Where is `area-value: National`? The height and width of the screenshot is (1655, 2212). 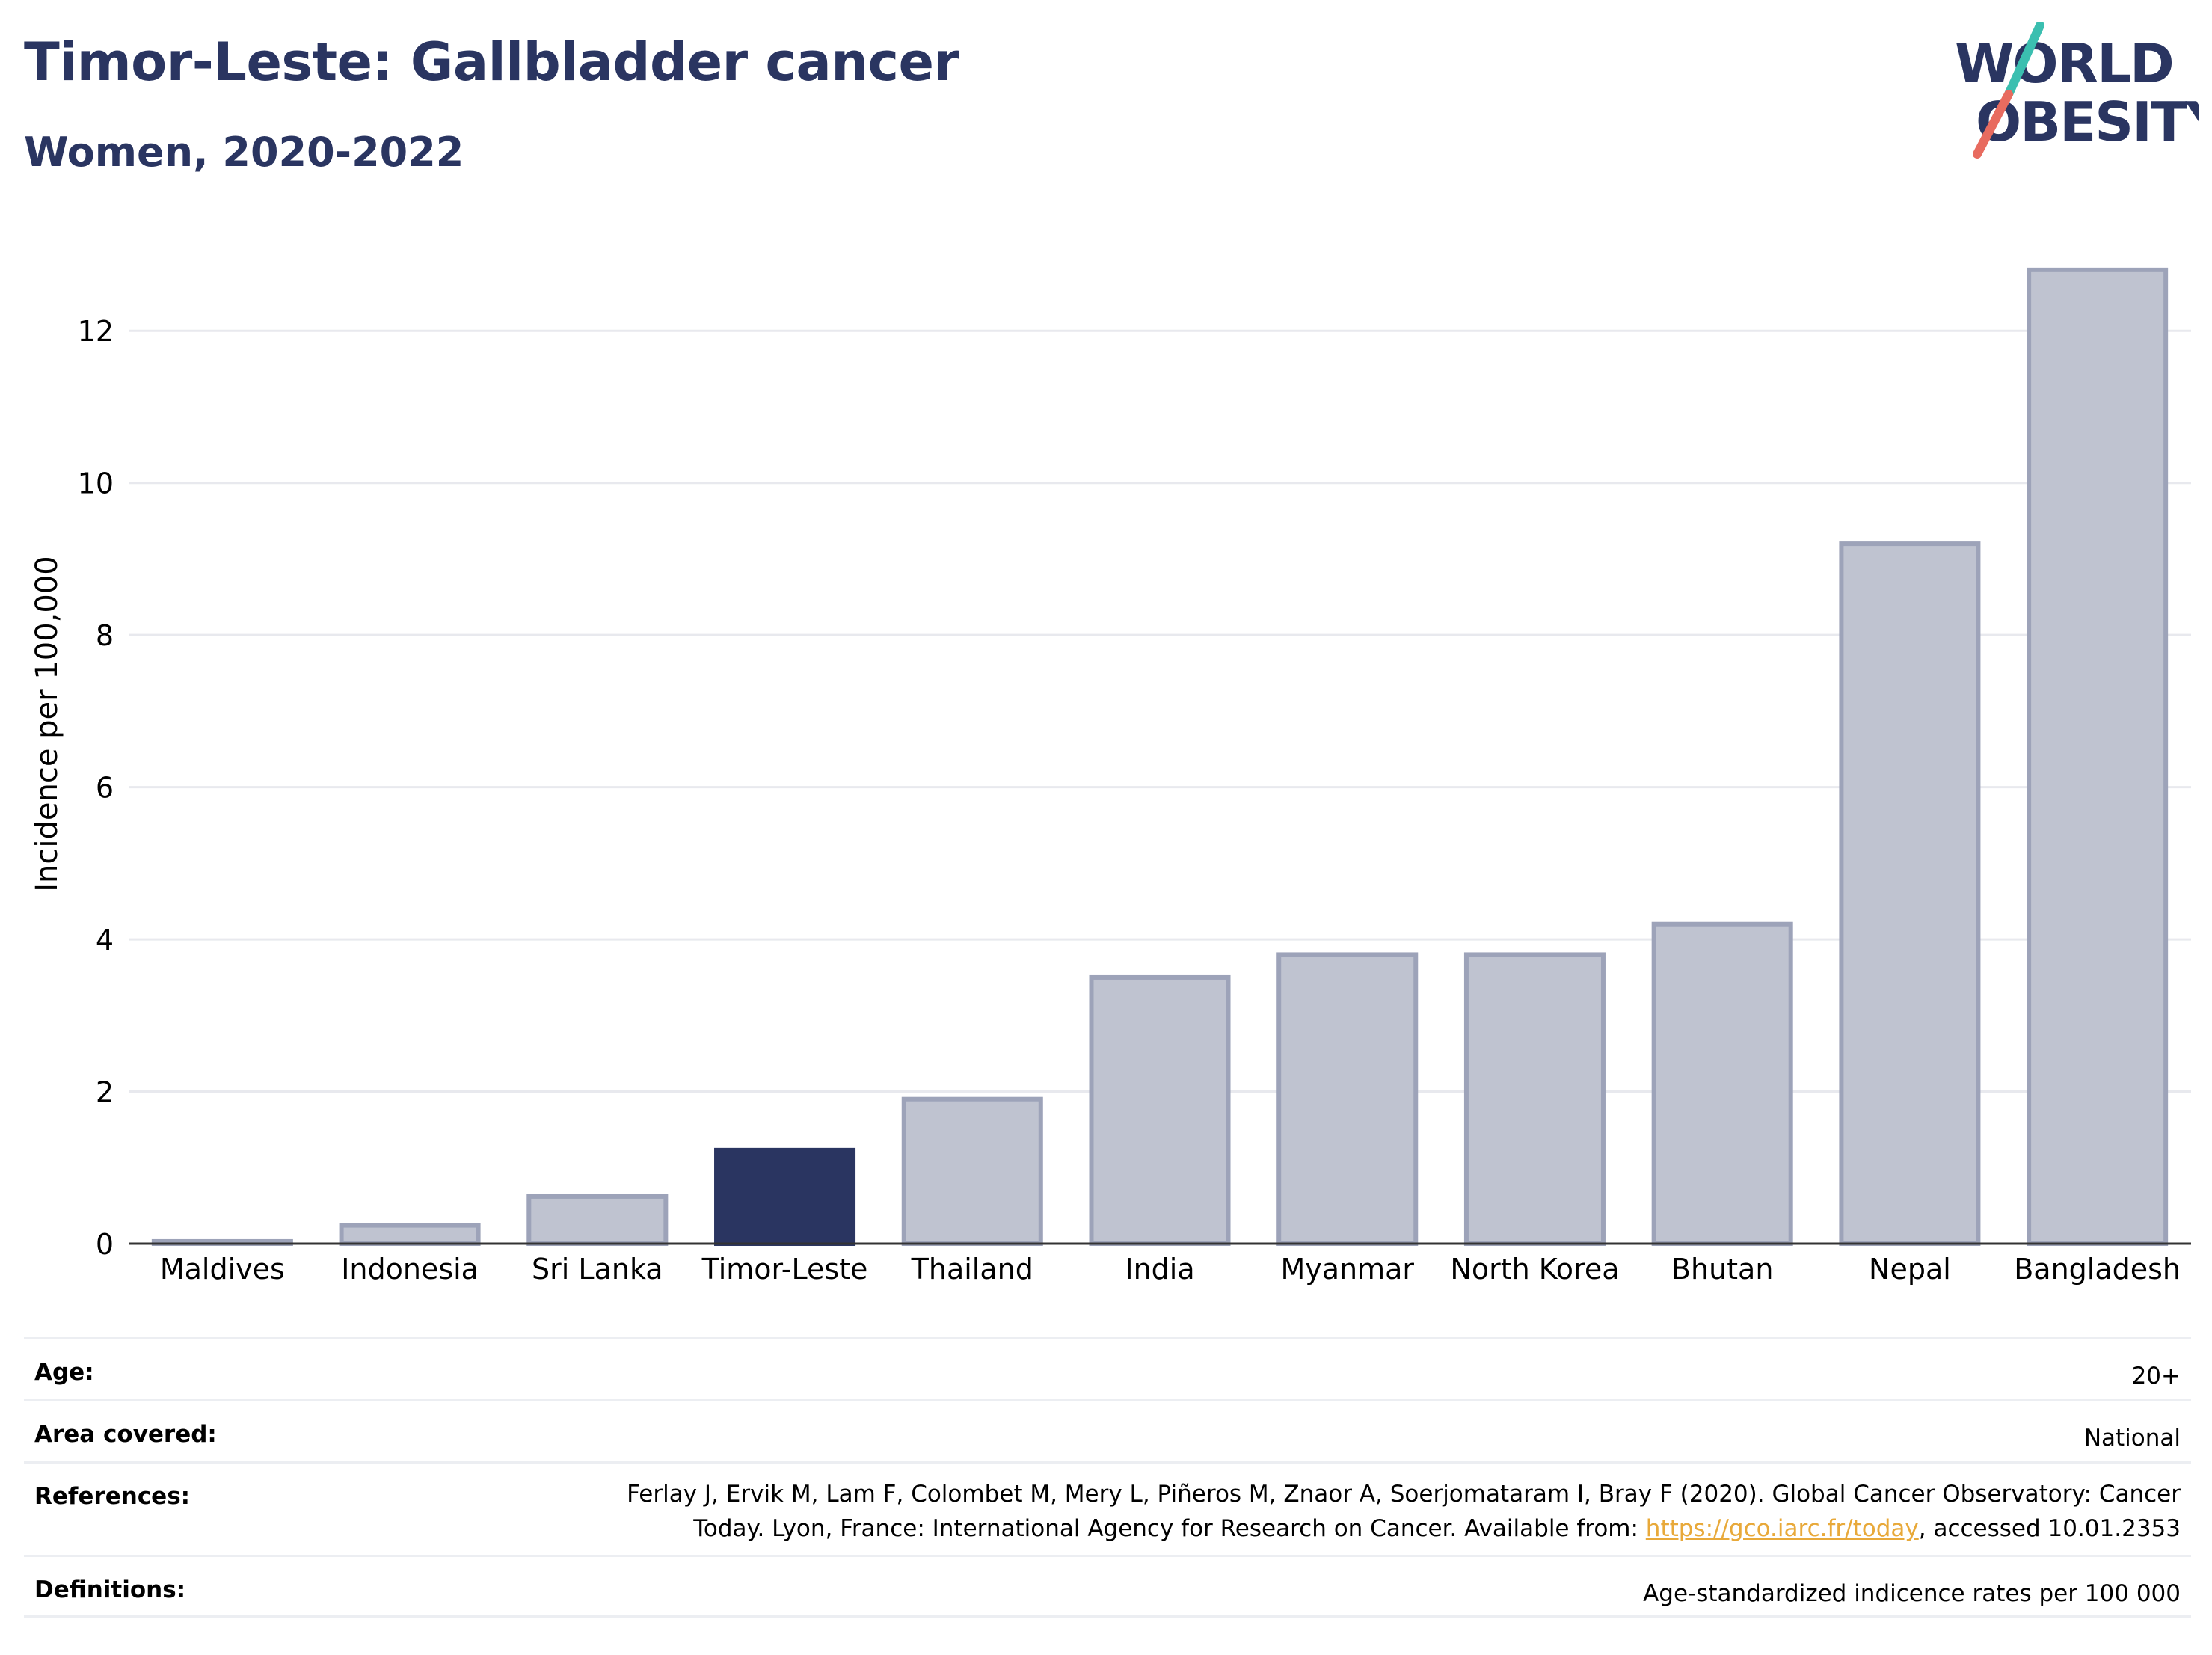
area-value: National is located at coordinates (2132, 1438).